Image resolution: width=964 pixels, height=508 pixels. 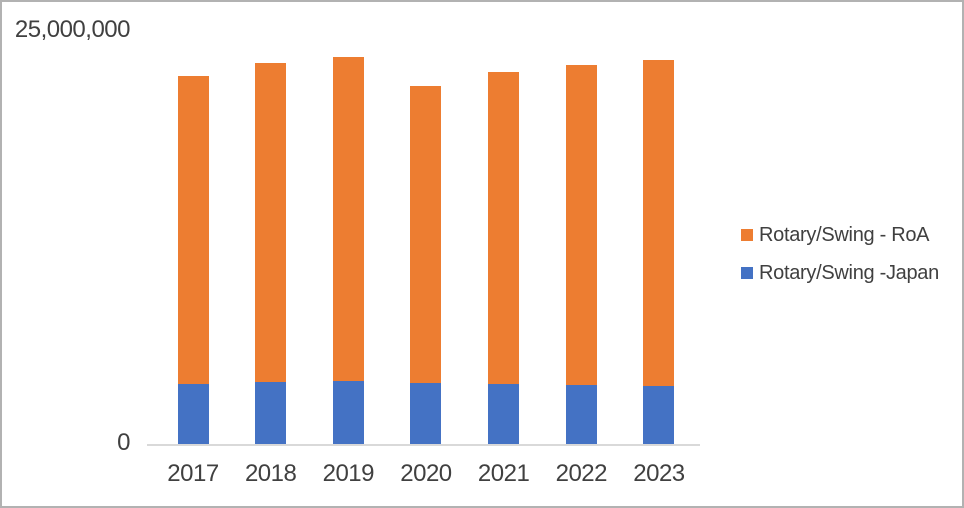 What do you see at coordinates (123, 442) in the screenshot?
I see `y-axis-zero-label: 0` at bounding box center [123, 442].